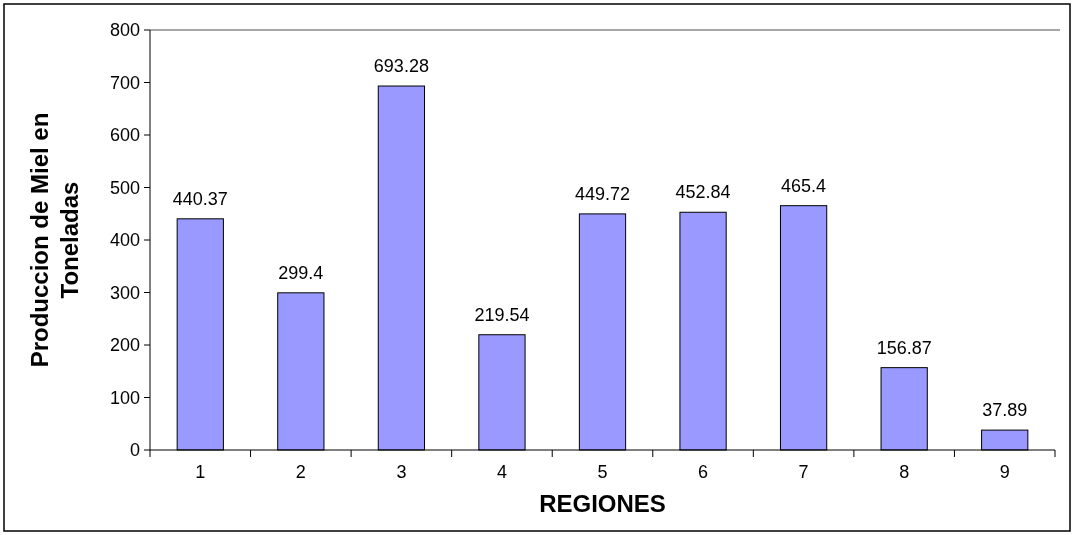  What do you see at coordinates (904, 472) in the screenshot?
I see `x-tick-label: 8` at bounding box center [904, 472].